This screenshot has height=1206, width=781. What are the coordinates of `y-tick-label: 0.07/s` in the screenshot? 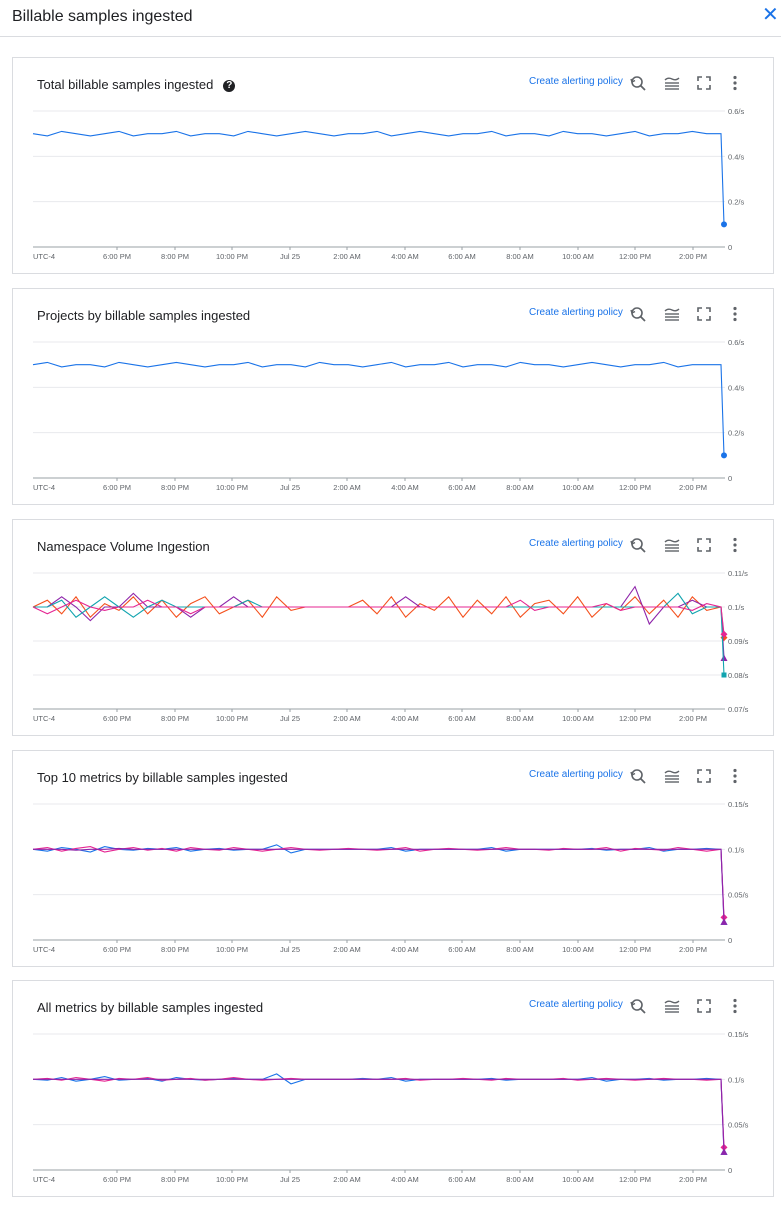 It's located at (738, 709).